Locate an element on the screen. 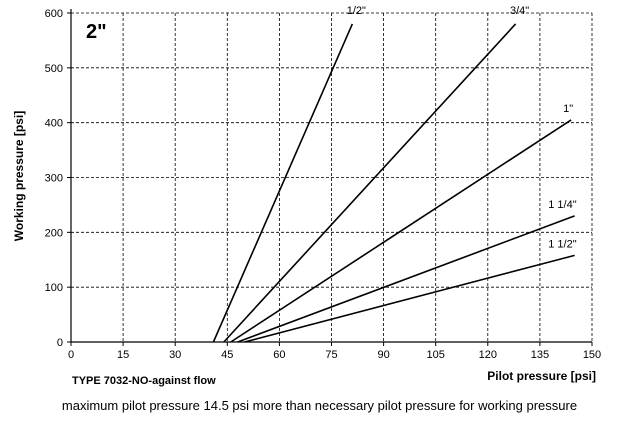  x-tick-label: 45 is located at coordinates (227, 355).